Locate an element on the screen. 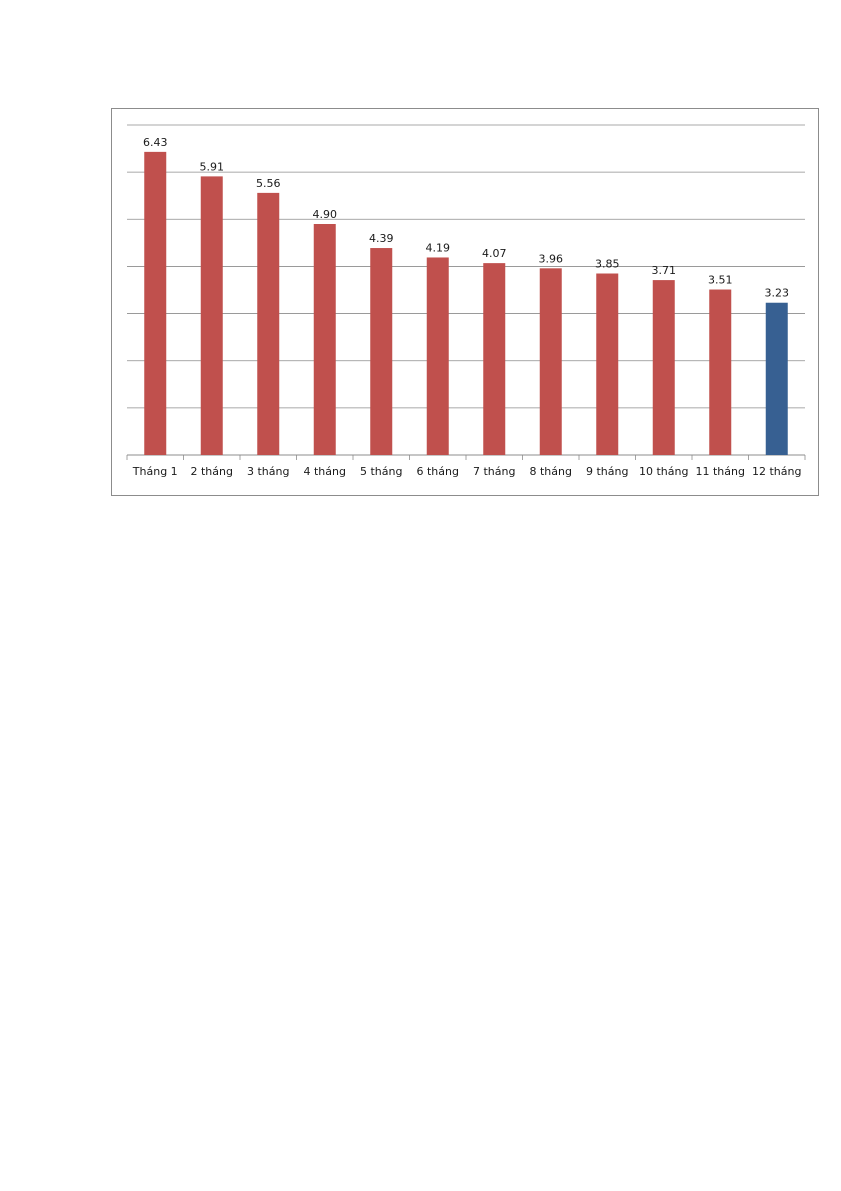  data-label-4: 4.90 is located at coordinates (325, 214).